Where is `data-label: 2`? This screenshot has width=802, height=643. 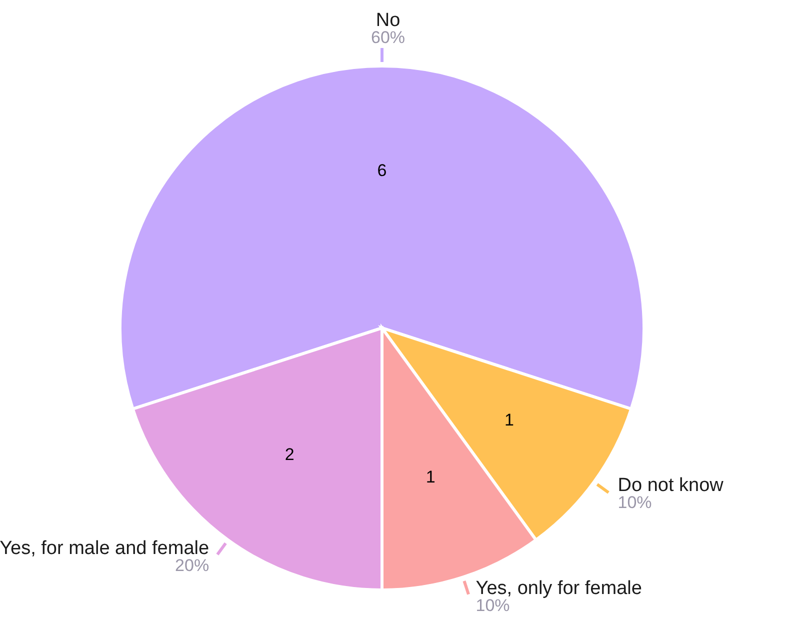 data-label: 2 is located at coordinates (289, 454).